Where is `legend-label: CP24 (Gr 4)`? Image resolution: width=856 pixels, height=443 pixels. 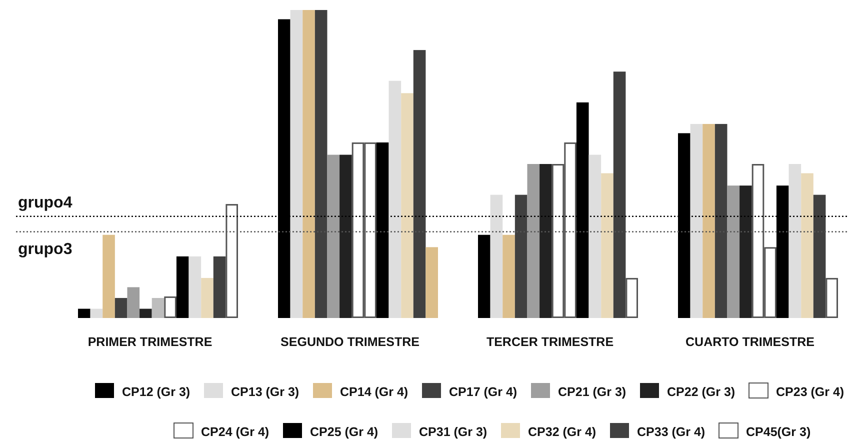
legend-label: CP24 (Gr 4) is located at coordinates (235, 432).